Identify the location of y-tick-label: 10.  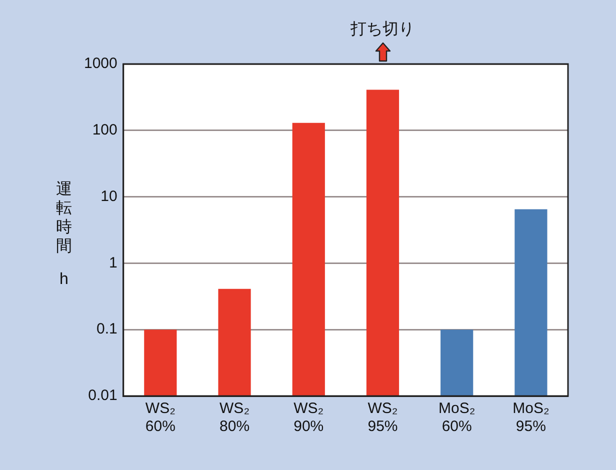
(109, 196).